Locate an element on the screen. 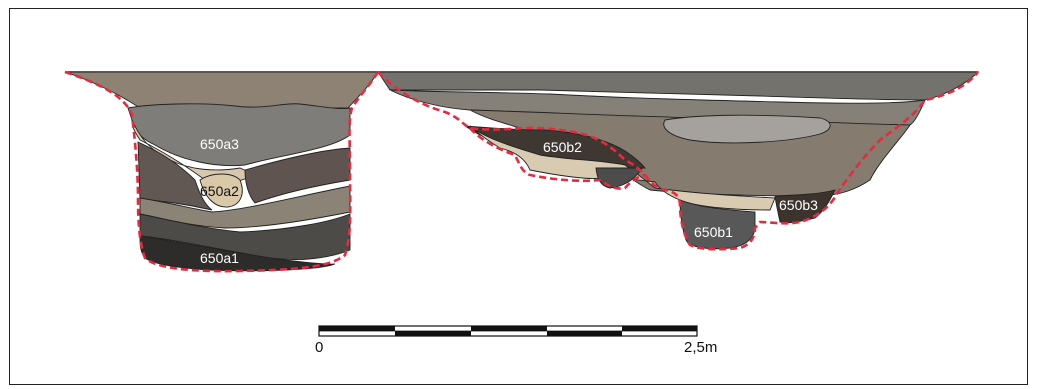 Image resolution: width=1038 pixels, height=389 pixels. scale-label-start: 0 is located at coordinates (319, 347).